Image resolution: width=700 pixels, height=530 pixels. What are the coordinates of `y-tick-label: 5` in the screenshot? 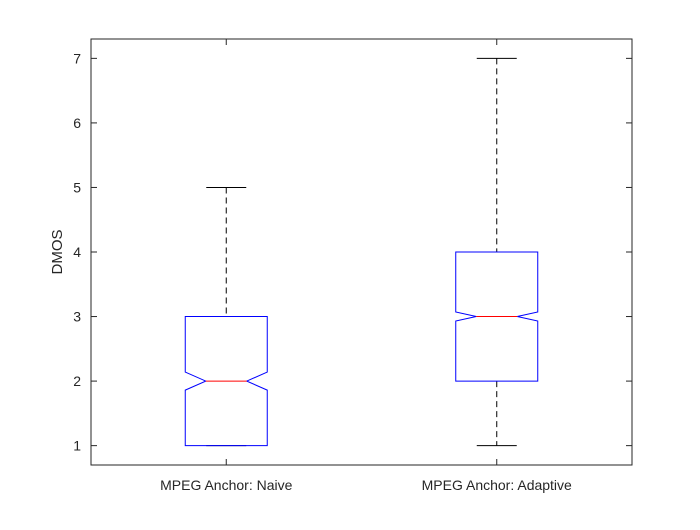 It's located at (77, 187).